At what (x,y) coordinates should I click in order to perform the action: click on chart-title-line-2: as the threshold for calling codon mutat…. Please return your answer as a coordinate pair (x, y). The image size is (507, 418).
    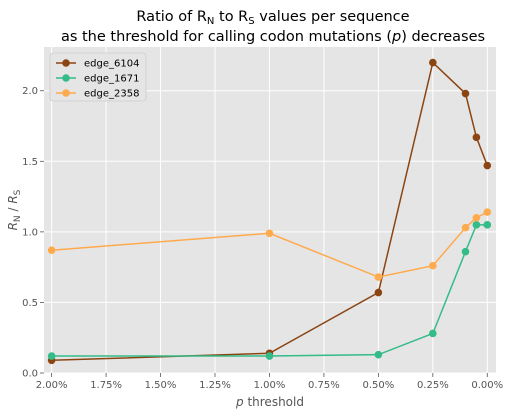
    Looking at the image, I should click on (273, 37).